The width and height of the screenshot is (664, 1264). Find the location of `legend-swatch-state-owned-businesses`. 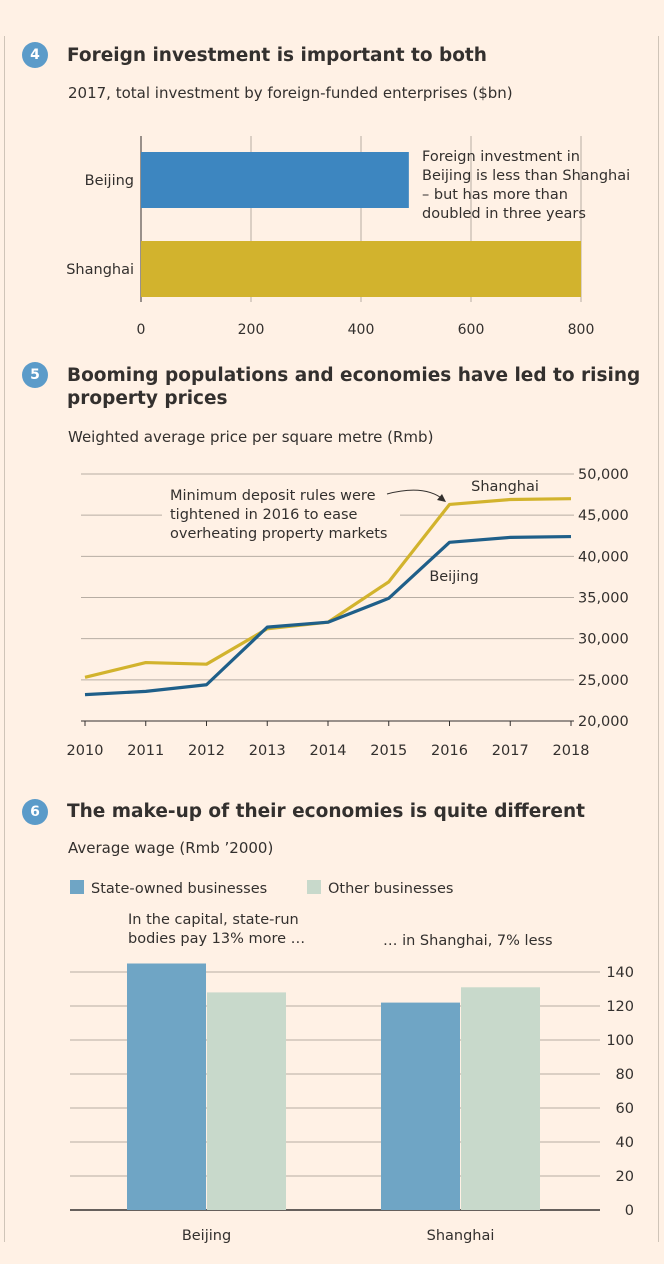

legend-swatch-state-owned-businesses is located at coordinates (77, 887).